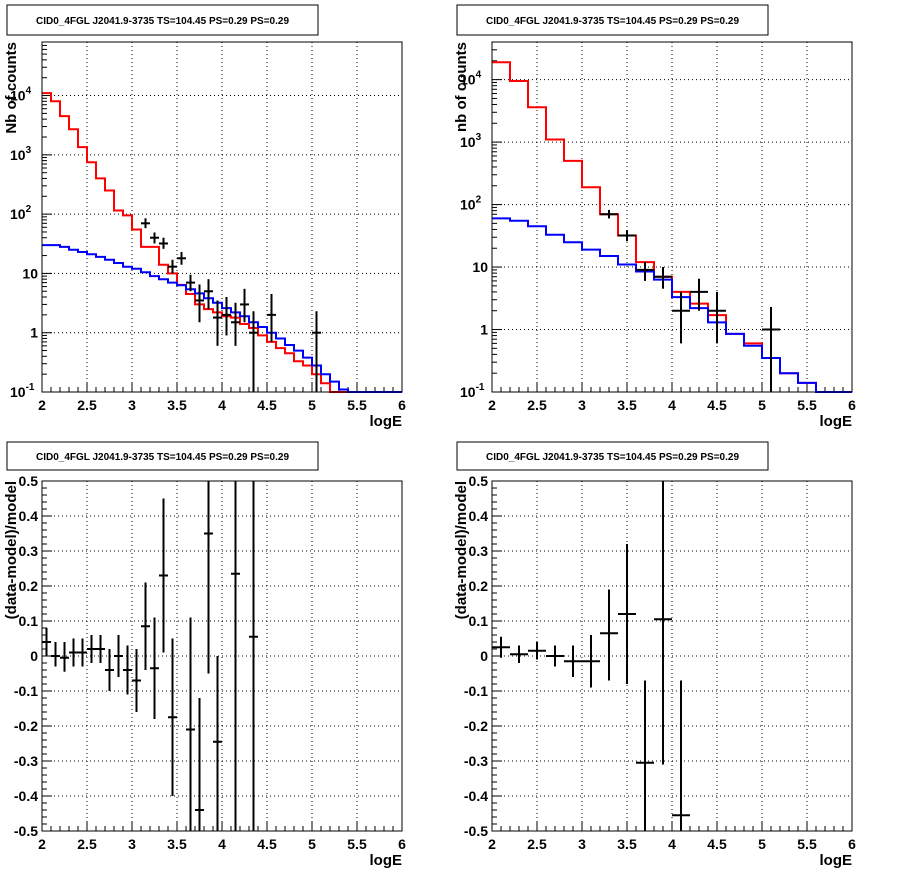 This screenshot has height=880, width=898. I want to click on y-axis-label: Nb of counts, so click(11, 88).